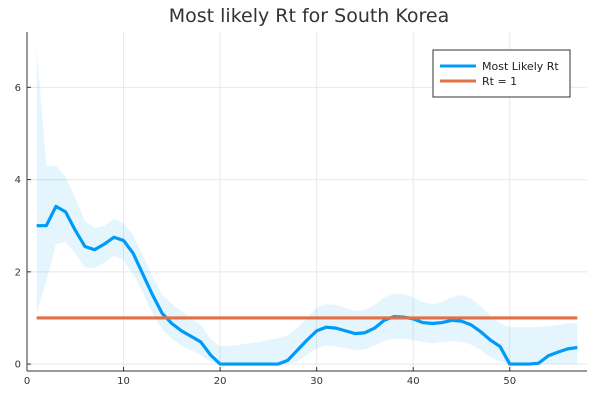  Describe the element at coordinates (499, 81) in the screenshot. I see `legend-label-rt-1: Rt = 1` at that location.